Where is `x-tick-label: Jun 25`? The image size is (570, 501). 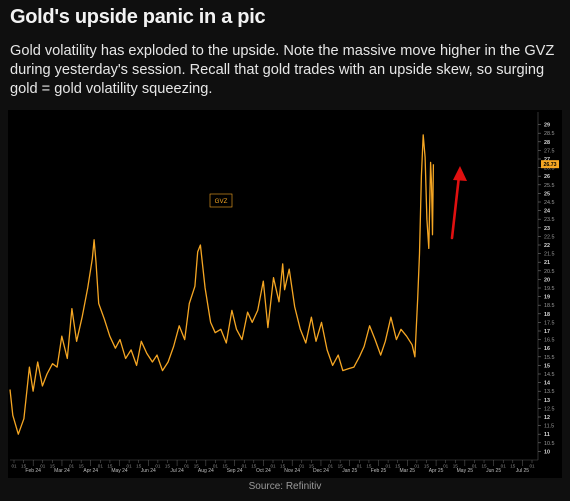 x-tick-label: Jun 25 is located at coordinates (493, 471).